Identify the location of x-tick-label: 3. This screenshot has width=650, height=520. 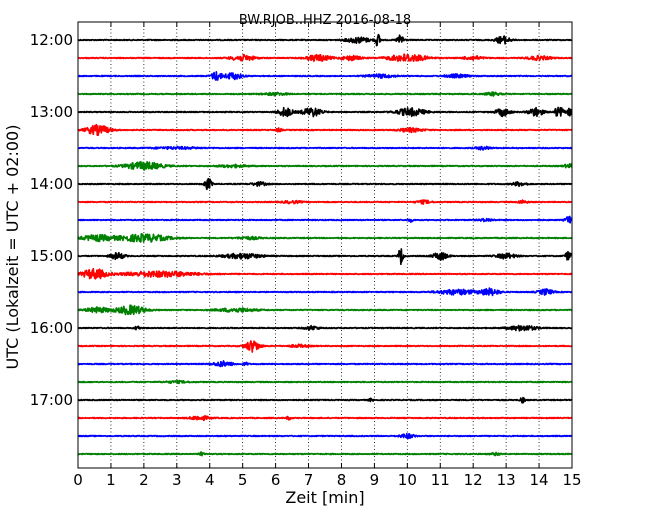
(177, 480).